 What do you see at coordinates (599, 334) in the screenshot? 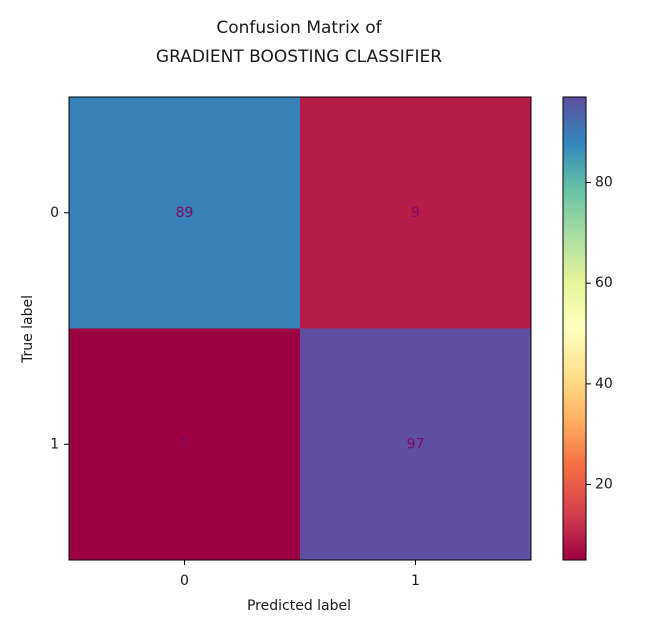
I see `colorbar-ticks: 20 40 60 80` at bounding box center [599, 334].